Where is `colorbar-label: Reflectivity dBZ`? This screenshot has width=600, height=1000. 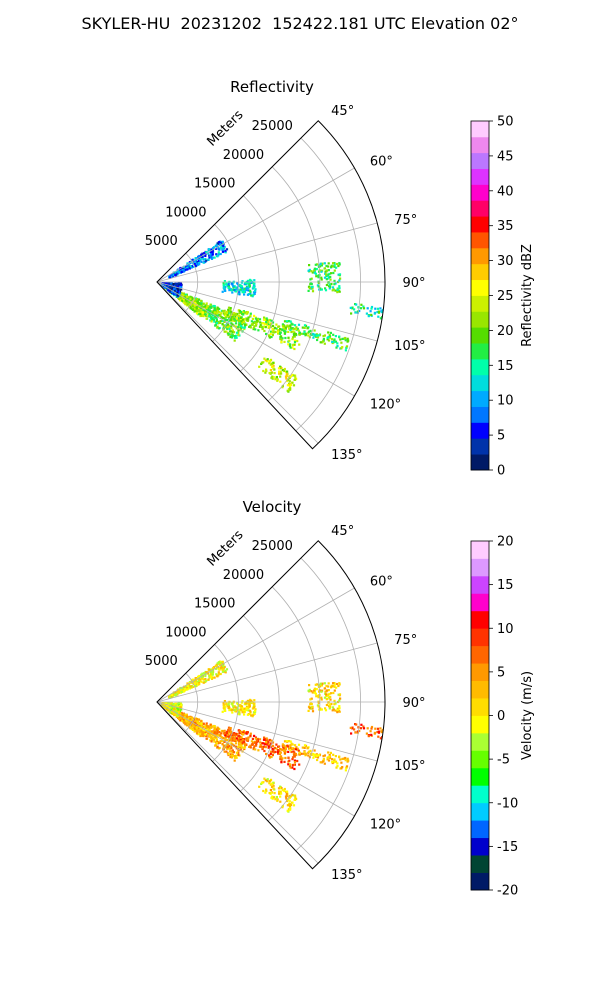
colorbar-label: Reflectivity dBZ is located at coordinates (527, 295).